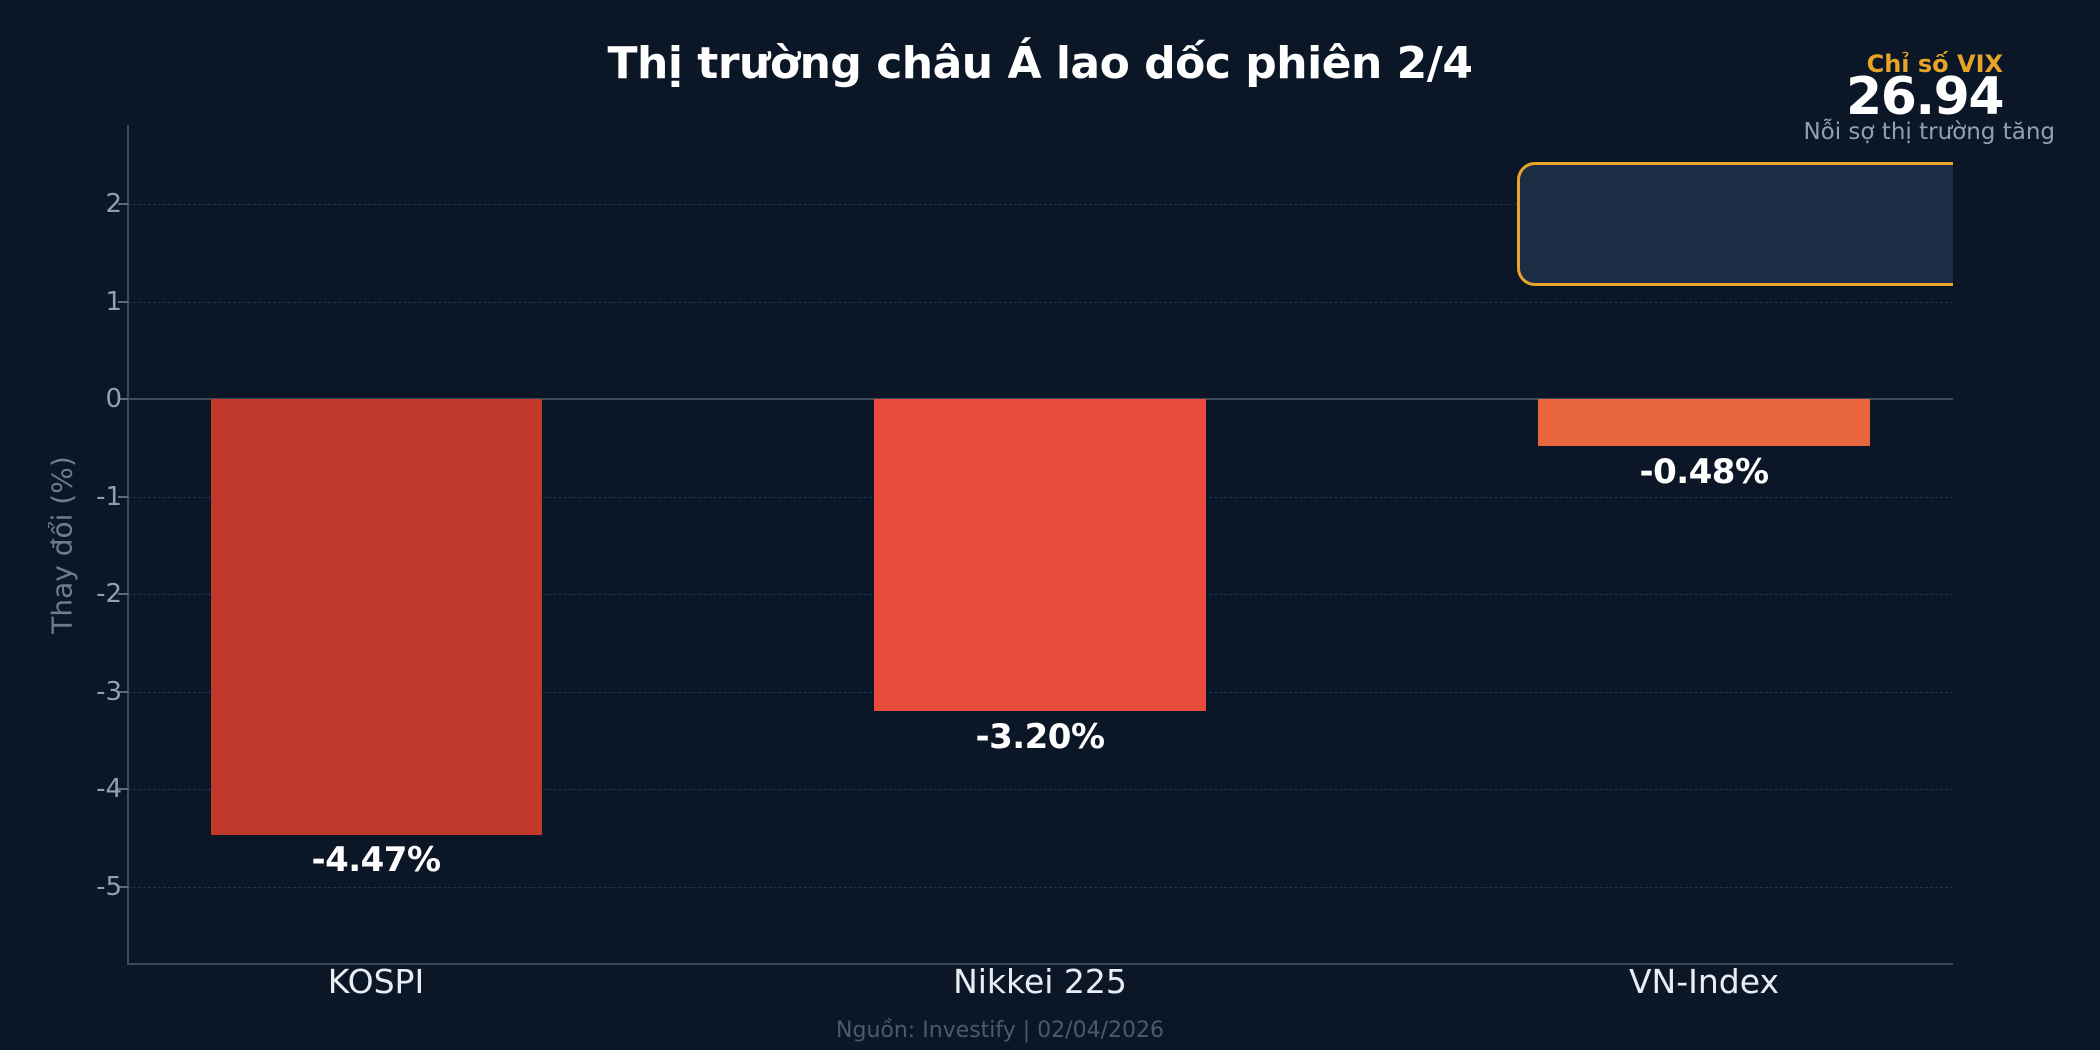  What do you see at coordinates (1040, 981) in the screenshot?
I see `x-tick-label-nikkei-225: Nikkei 225` at bounding box center [1040, 981].